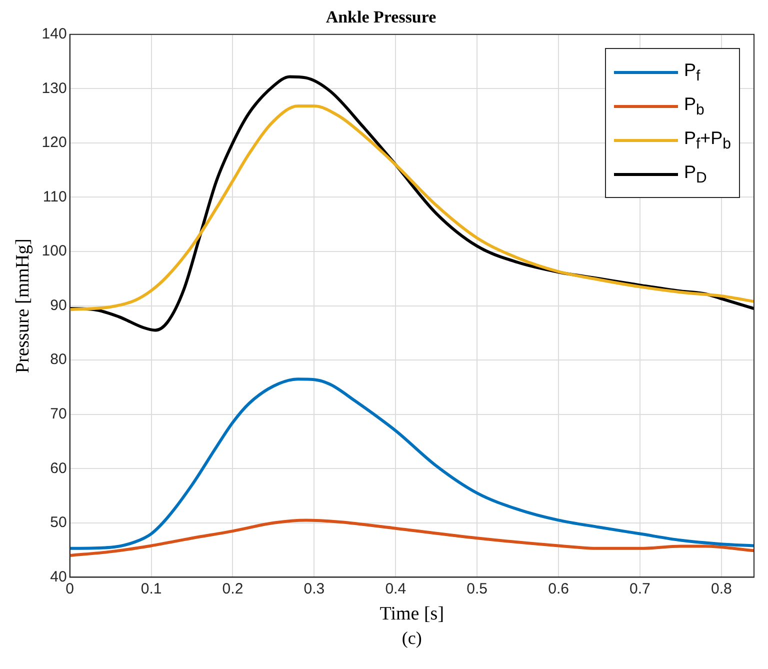  Describe the element at coordinates (233, 589) in the screenshot. I see `x-tick-label: 0.2` at that location.